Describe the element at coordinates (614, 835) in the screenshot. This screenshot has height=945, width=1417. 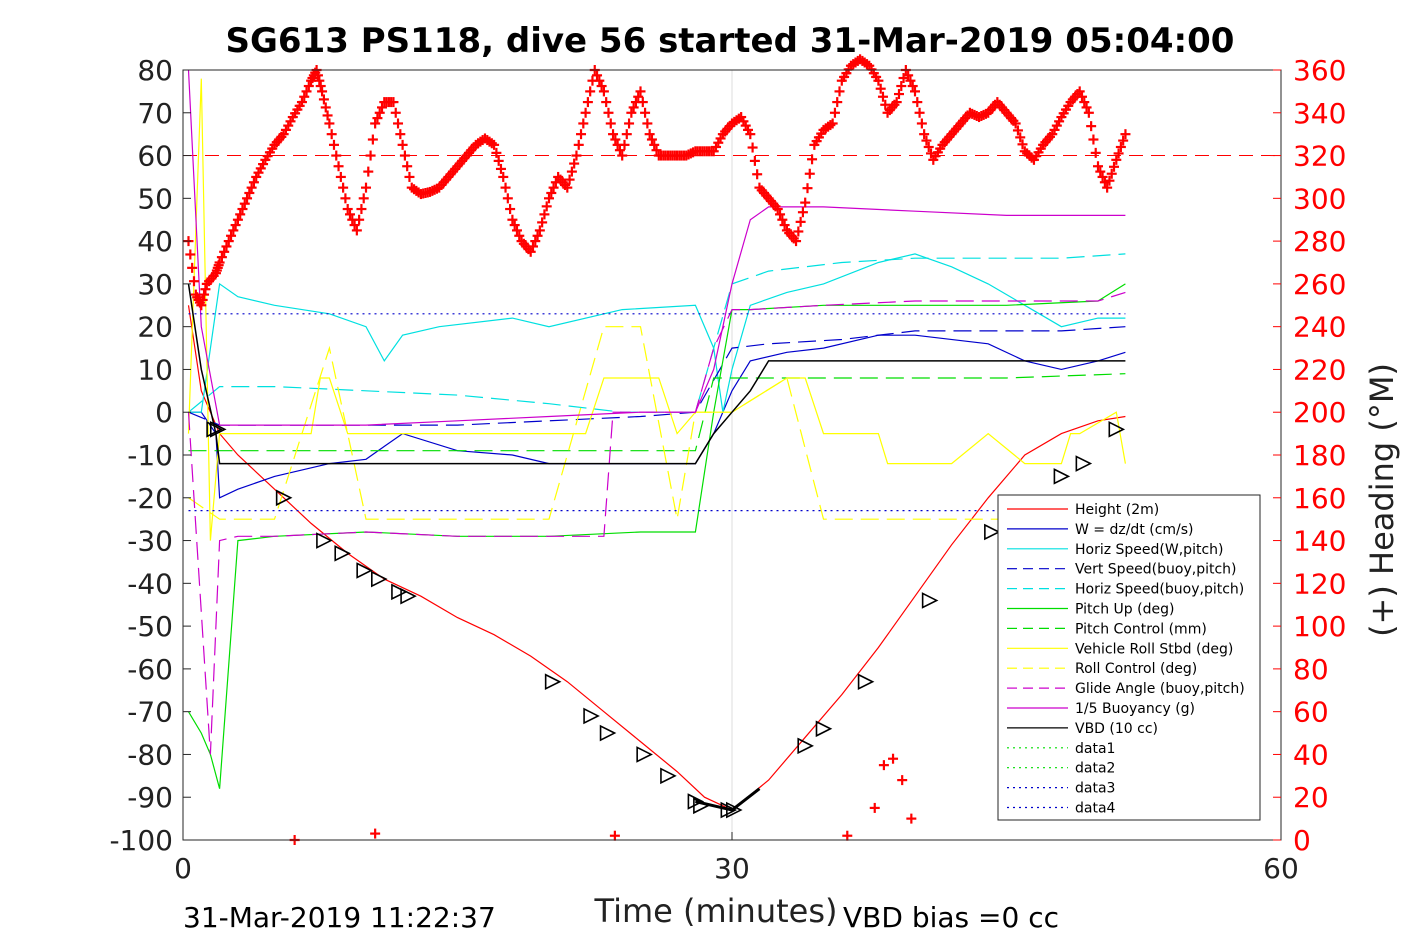
I see `heading-point-bottom` at that location.